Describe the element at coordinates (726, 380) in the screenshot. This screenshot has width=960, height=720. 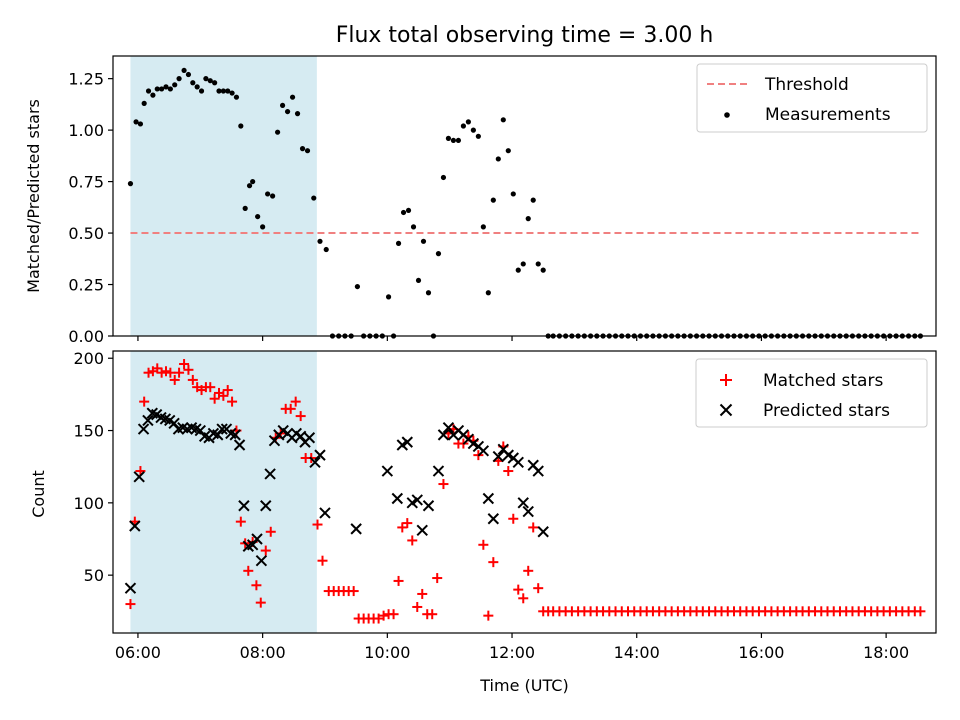
I see `legend-matched-swatch` at that location.